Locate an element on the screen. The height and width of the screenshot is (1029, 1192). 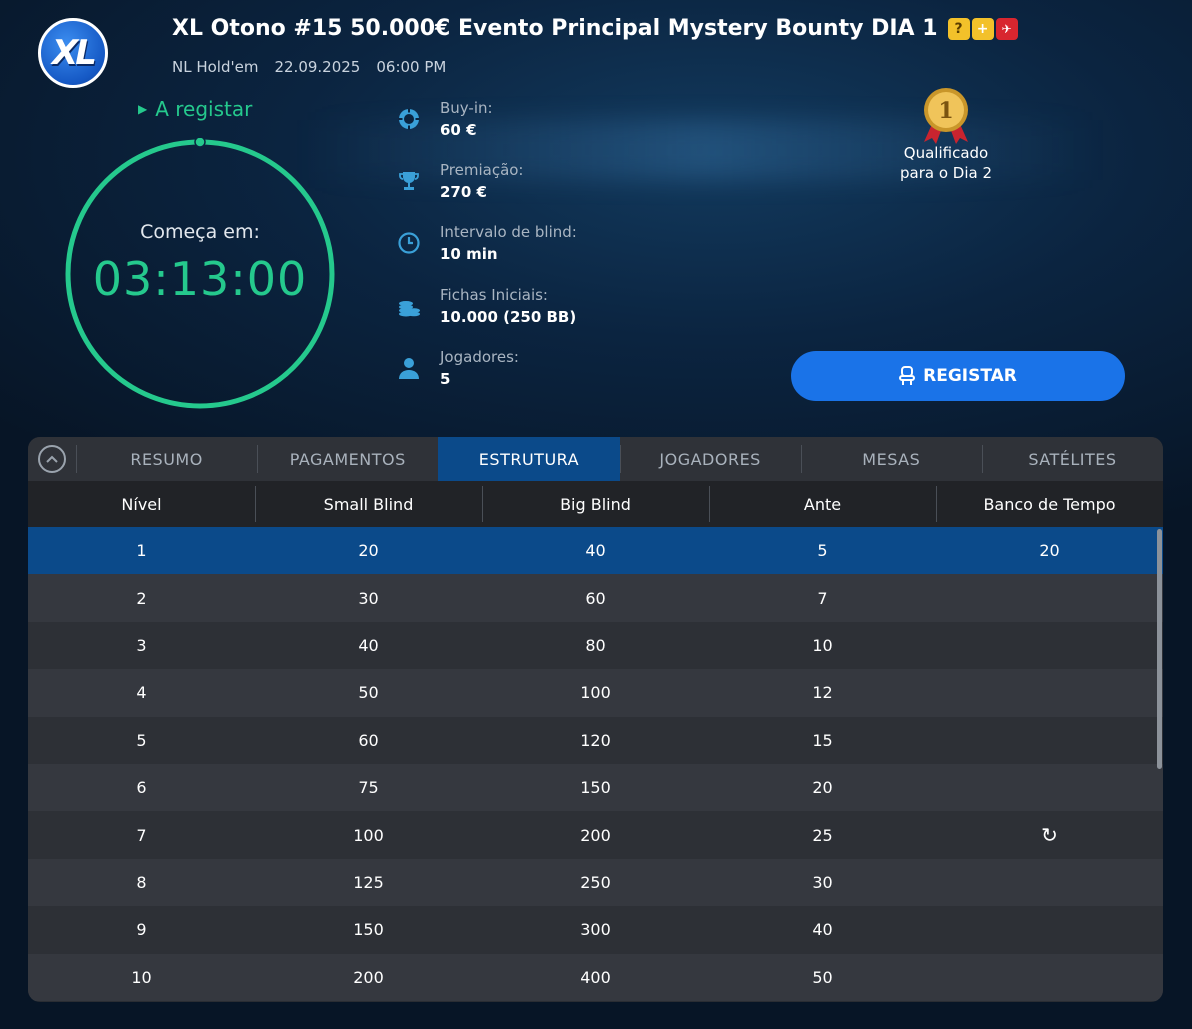
registration-status: ▶ A registar is located at coordinates (195, 109).